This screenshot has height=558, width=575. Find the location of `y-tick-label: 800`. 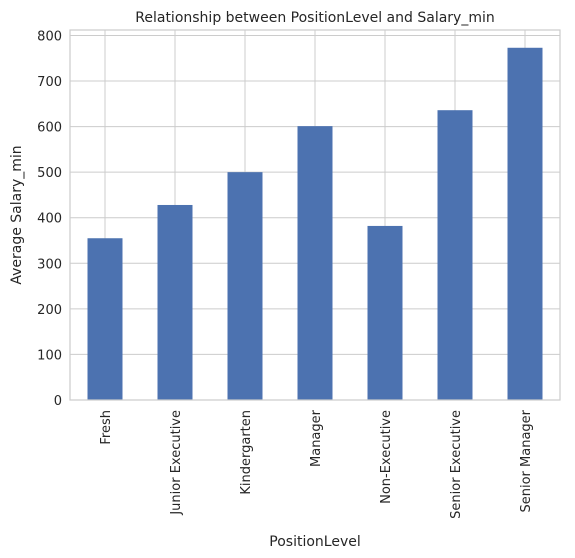

y-tick-label: 800 is located at coordinates (49, 36).